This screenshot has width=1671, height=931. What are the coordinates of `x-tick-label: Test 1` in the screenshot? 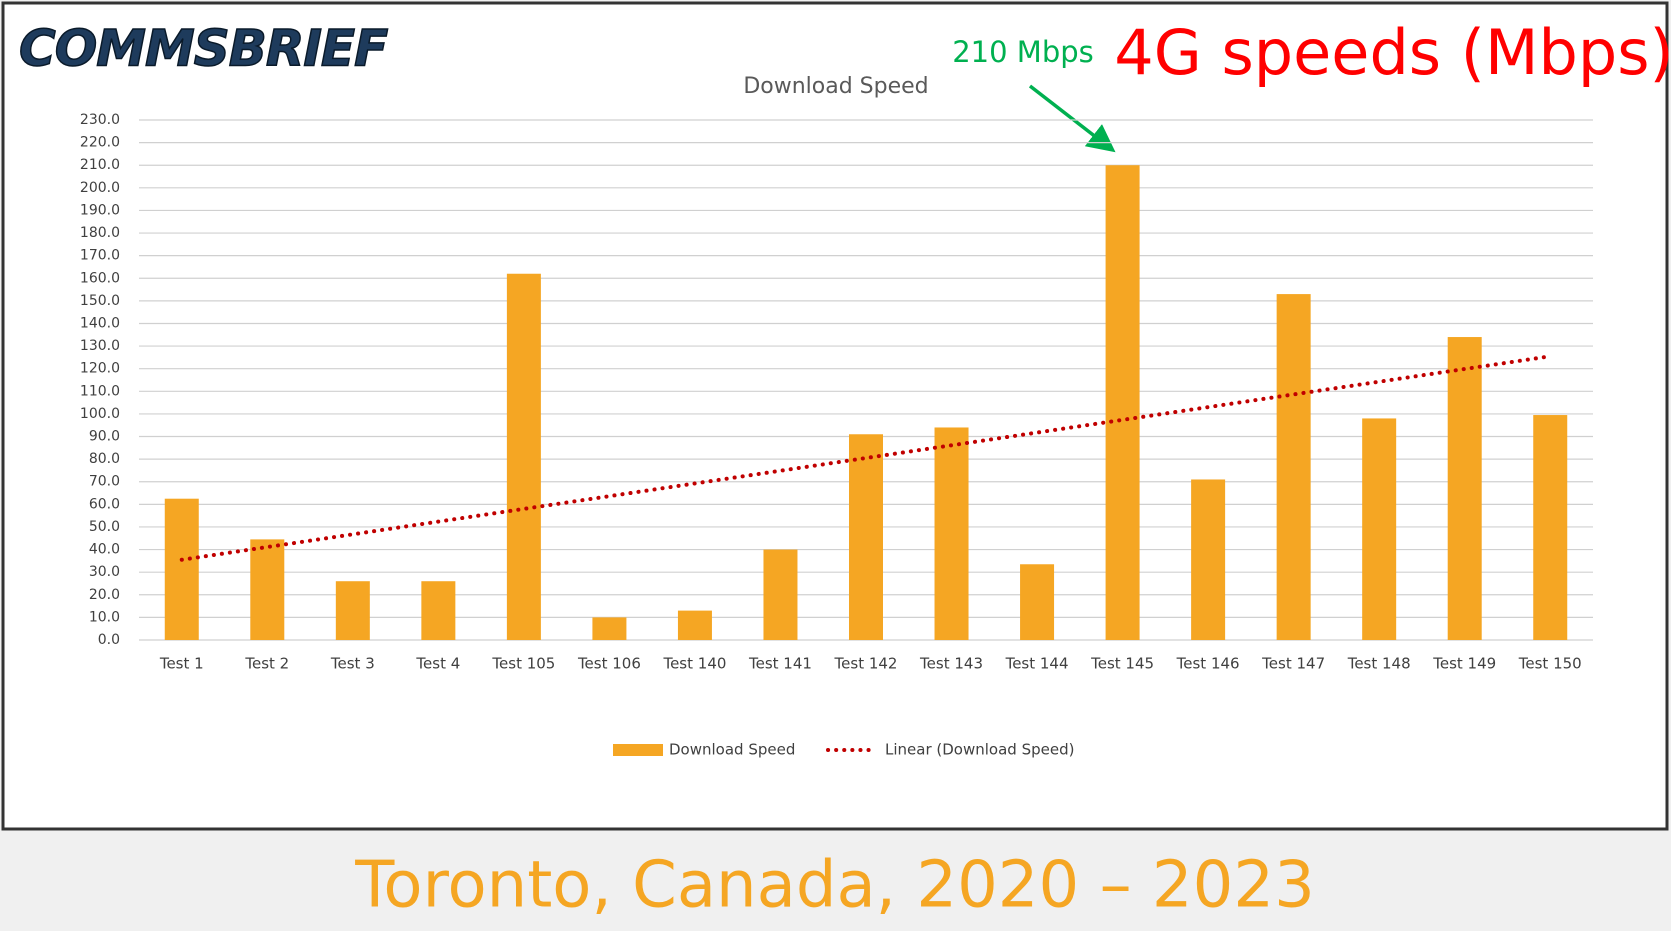 It's located at (181, 664).